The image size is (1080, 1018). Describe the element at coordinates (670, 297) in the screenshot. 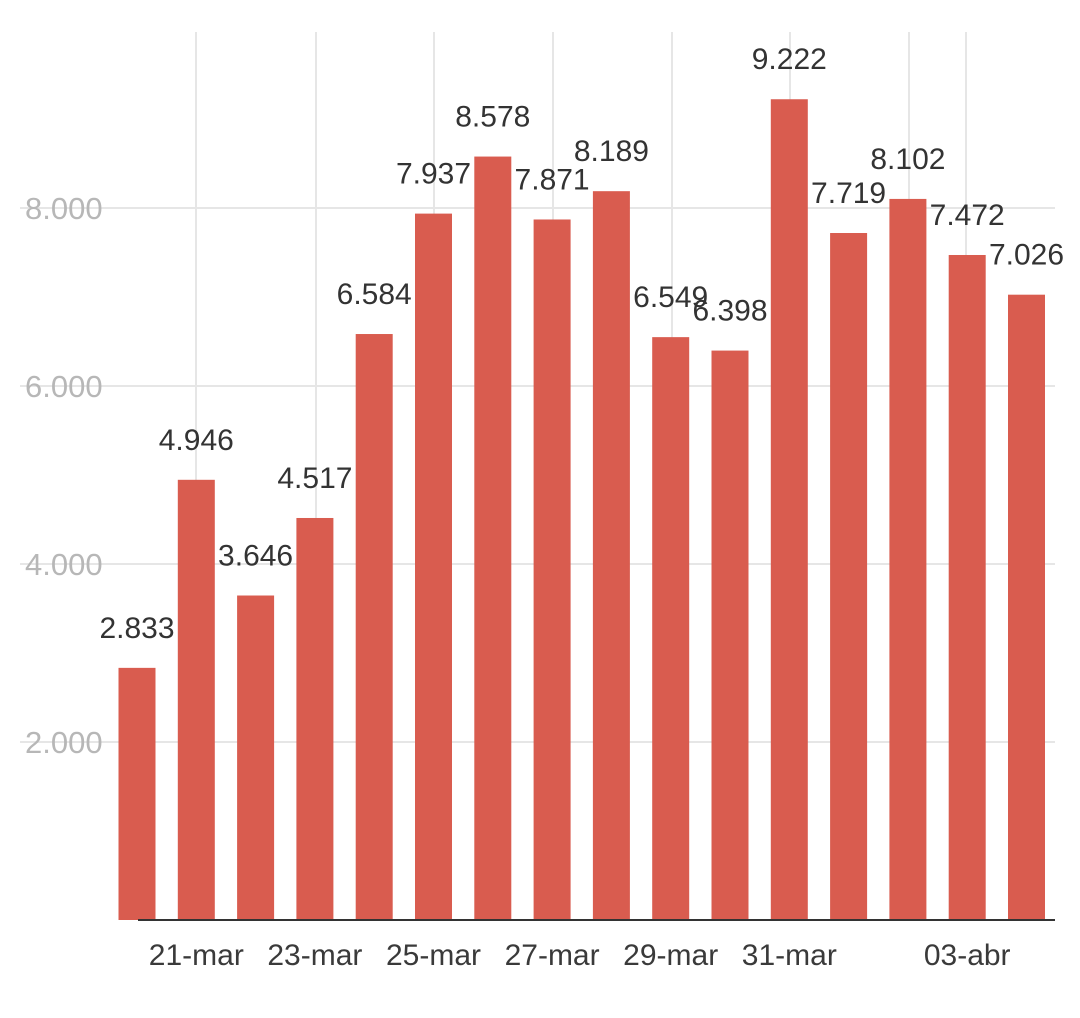

I see `data-label: 6.549` at that location.